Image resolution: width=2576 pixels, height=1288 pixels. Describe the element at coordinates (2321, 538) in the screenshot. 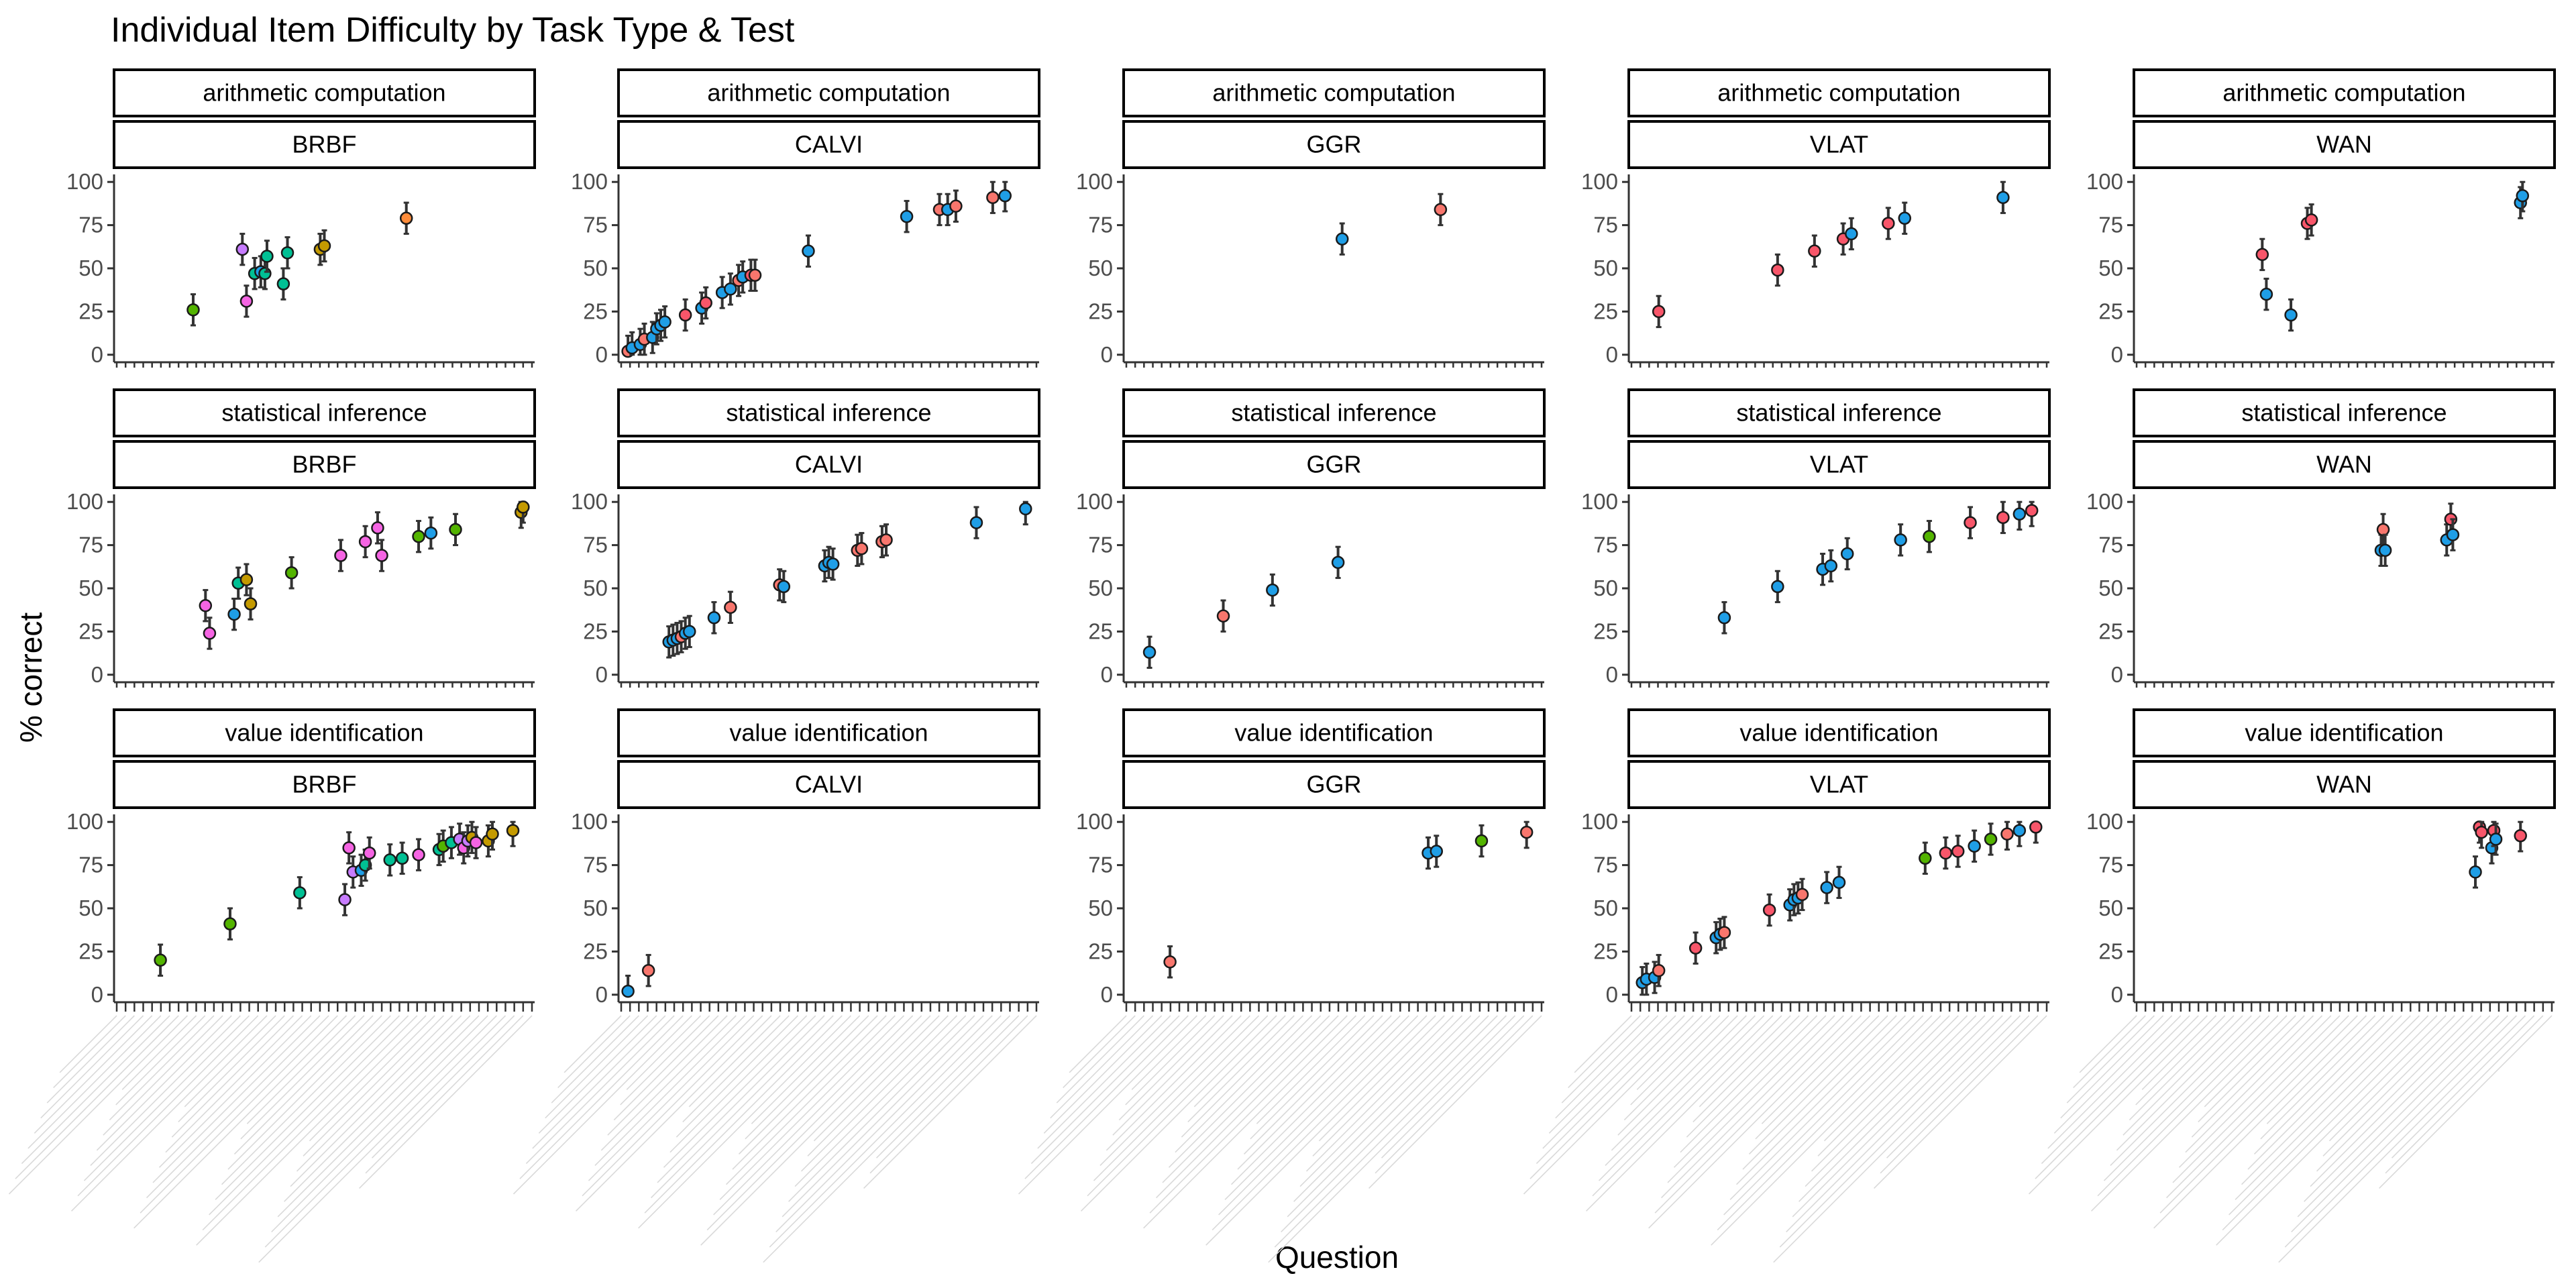

I see `facet-panel: statistical inference WAN 0 25 50 75 100` at that location.